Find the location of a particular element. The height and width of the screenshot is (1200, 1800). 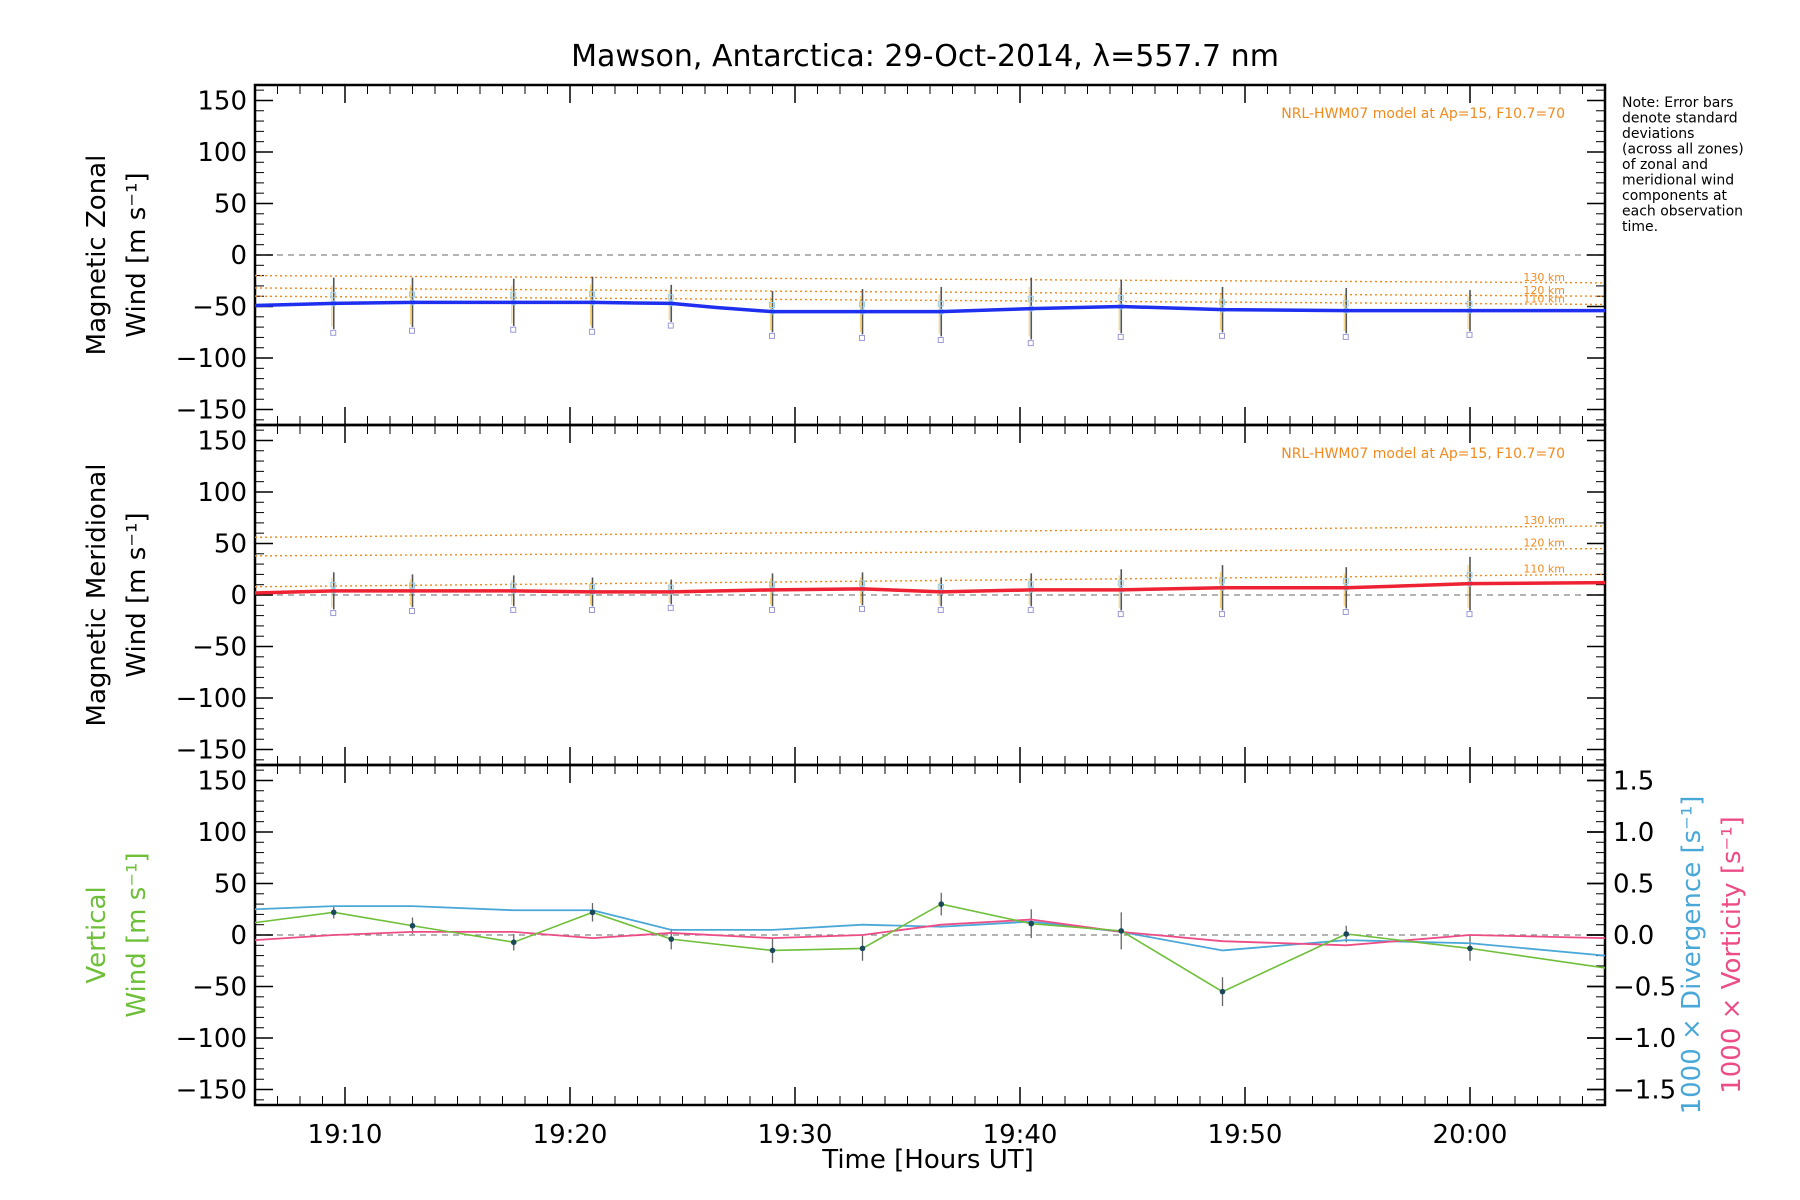

note-line: denote standard is located at coordinates (1680, 119).